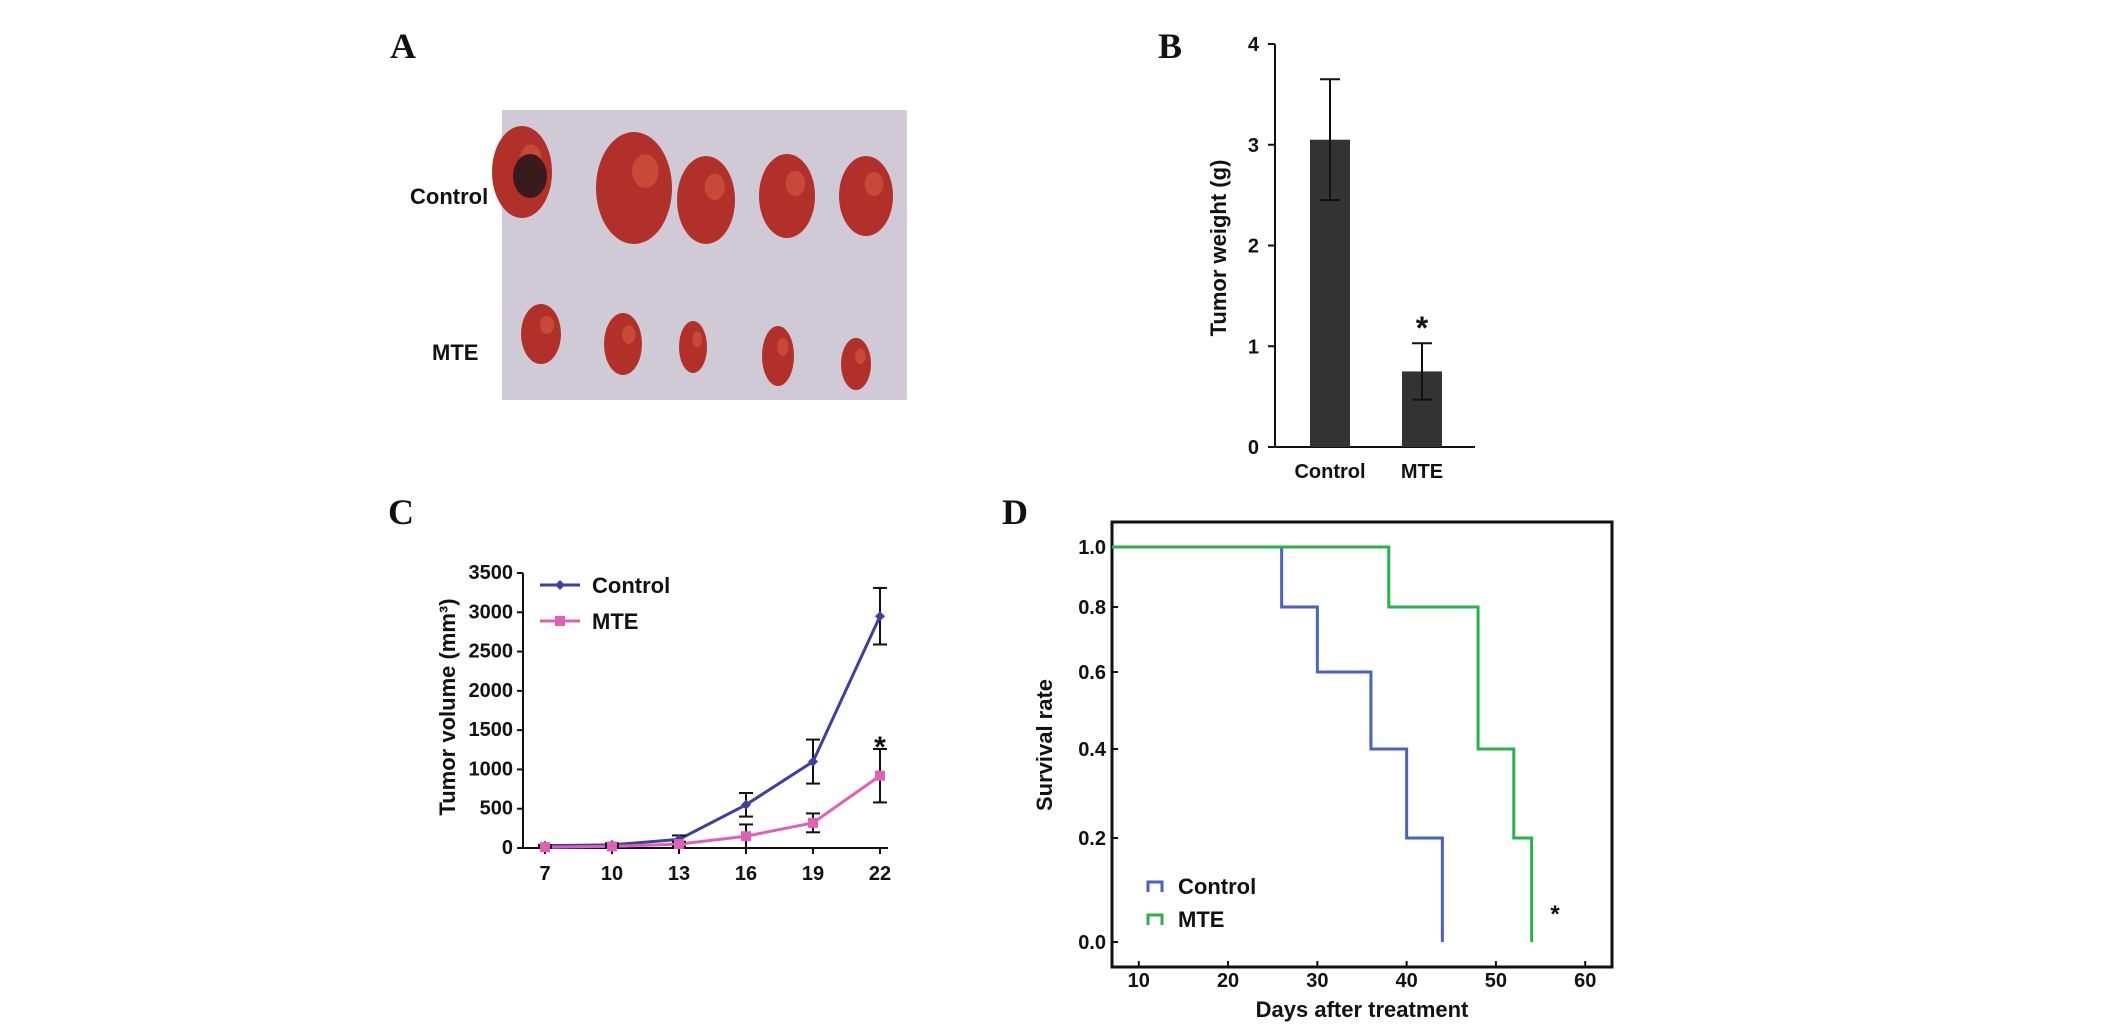  Describe the element at coordinates (1092, 548) in the screenshot. I see `y-tick-label: 1.0` at that location.